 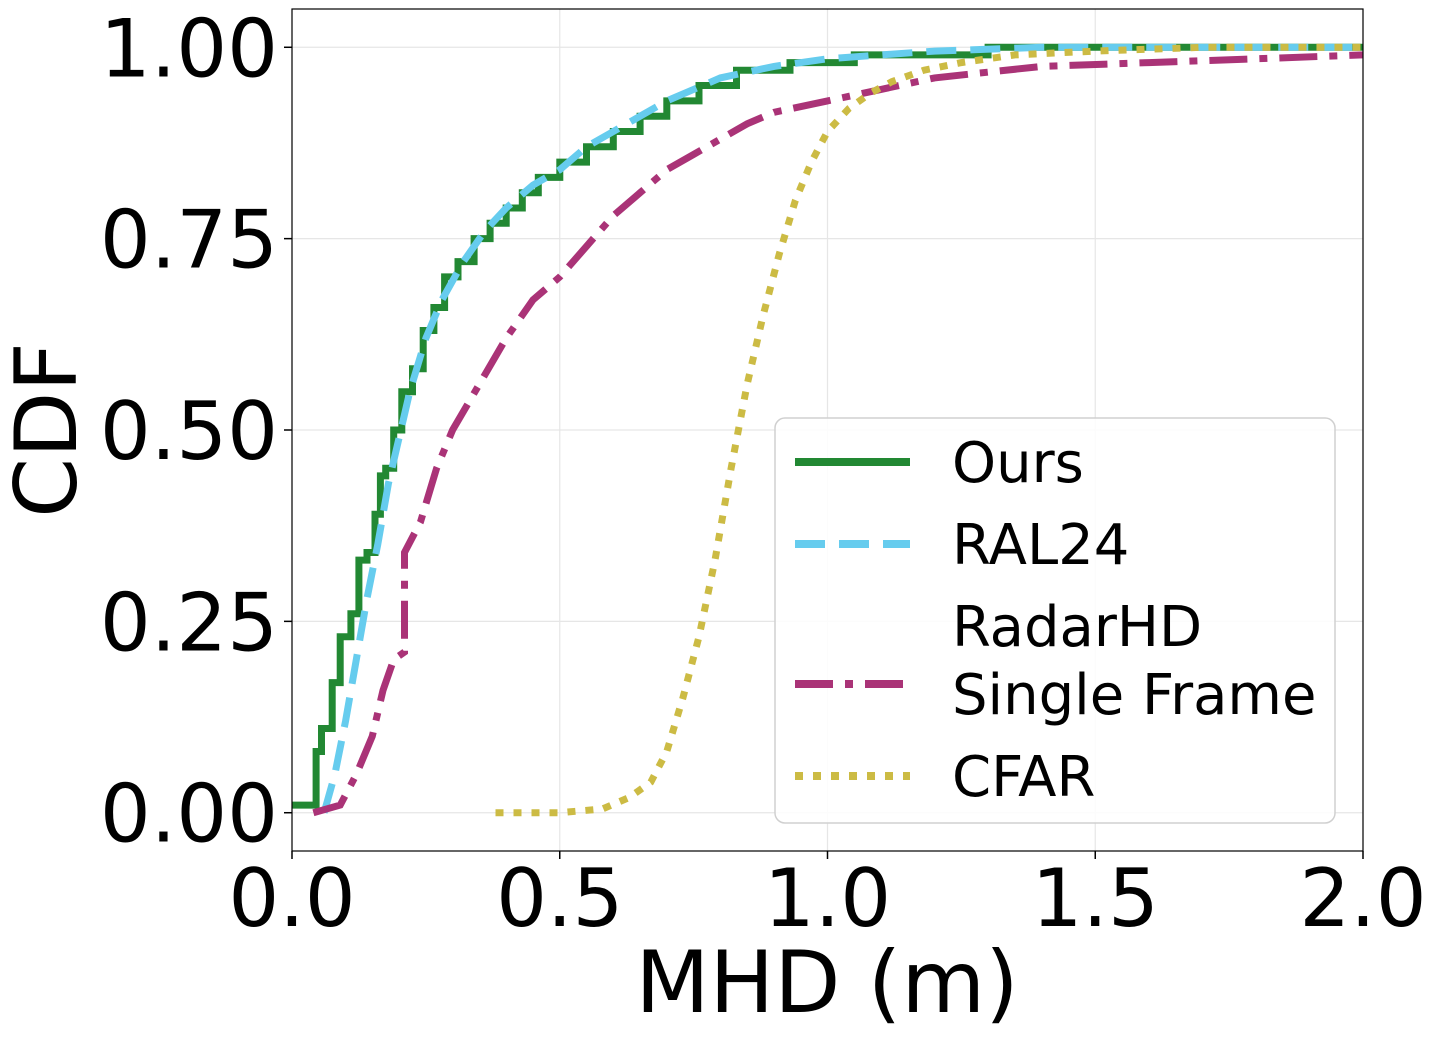 What do you see at coordinates (1095, 898) in the screenshot?
I see `x-tick-label: 1.5` at bounding box center [1095, 898].